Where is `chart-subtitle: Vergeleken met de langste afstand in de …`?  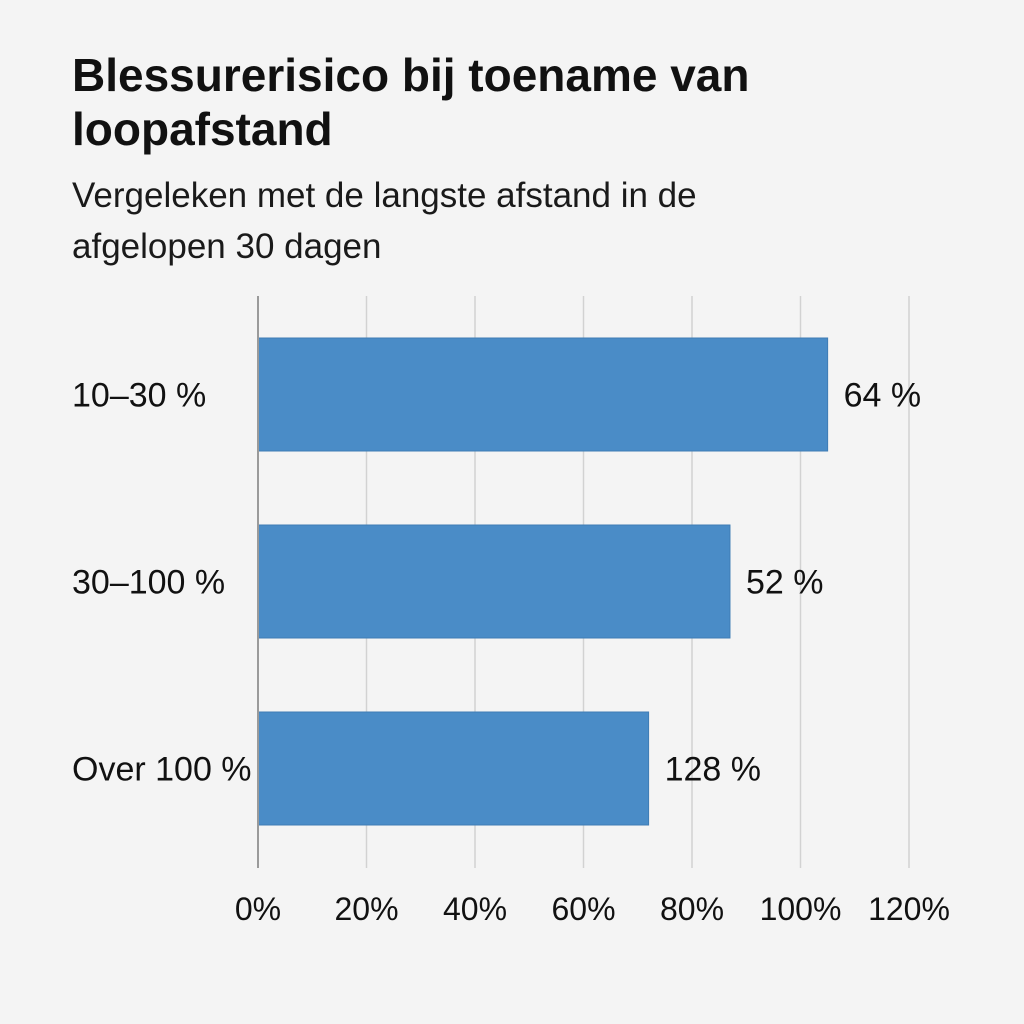
chart-subtitle: Vergeleken met de langste afstand in de … is located at coordinates (384, 221).